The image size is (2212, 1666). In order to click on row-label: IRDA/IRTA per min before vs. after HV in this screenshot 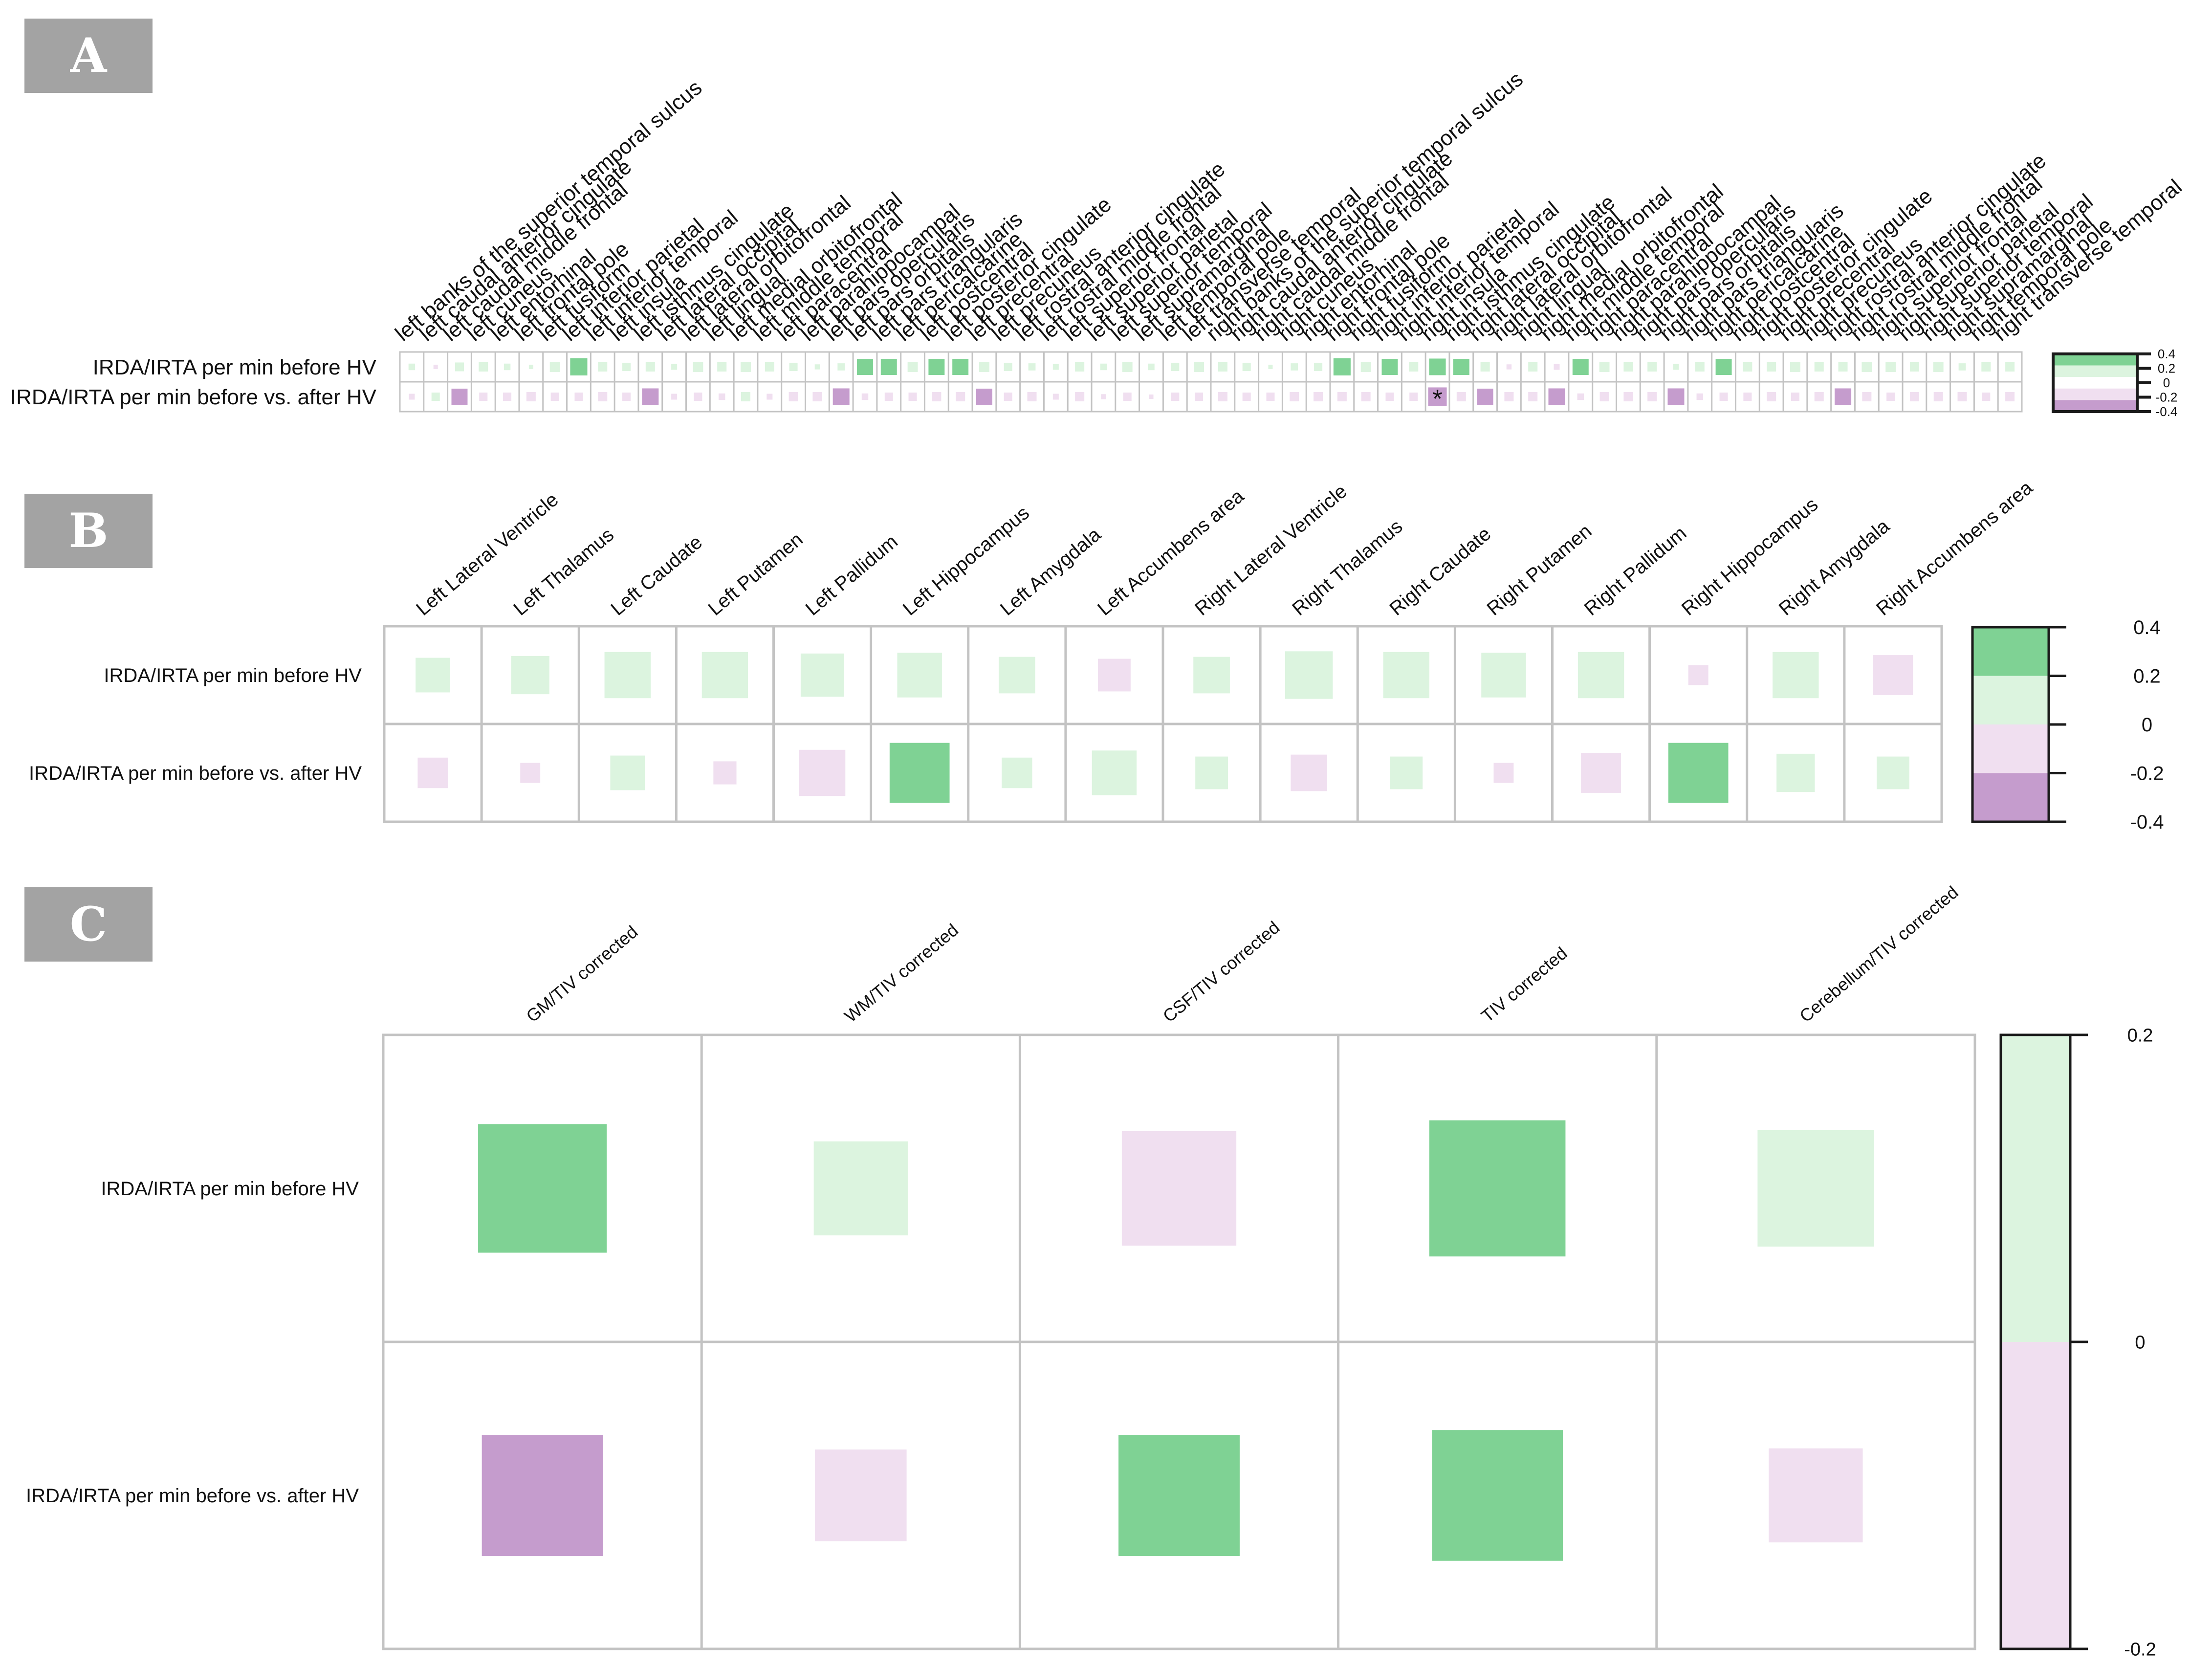, I will do `click(192, 1496)`.